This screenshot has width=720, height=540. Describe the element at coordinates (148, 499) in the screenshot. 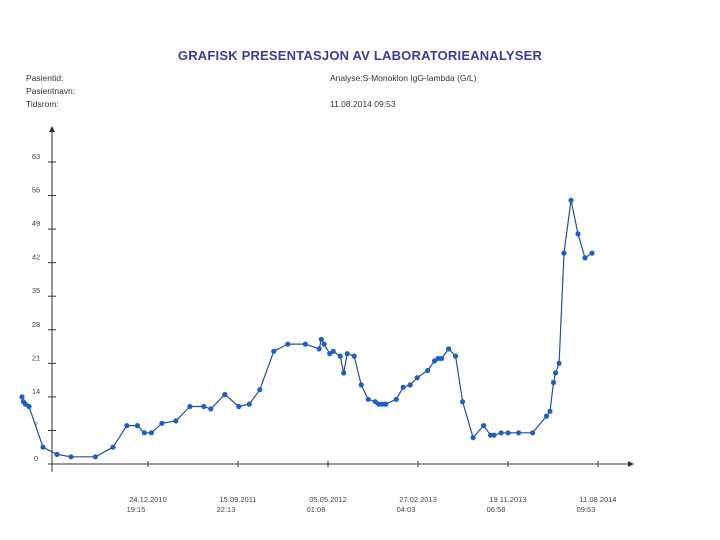

I see `x-tick-date: 24.12.2010` at that location.